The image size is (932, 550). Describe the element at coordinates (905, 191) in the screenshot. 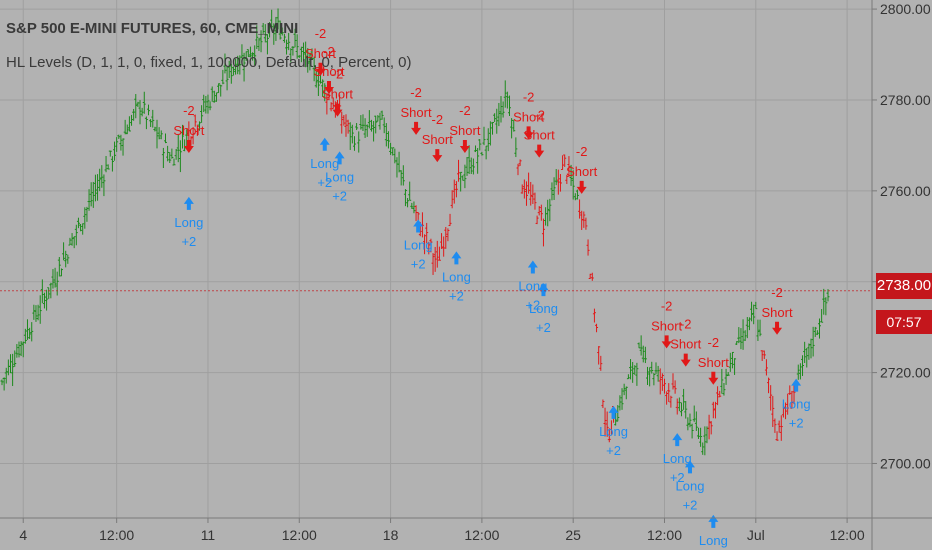

I see `y-tick-label: 2760.00` at that location.